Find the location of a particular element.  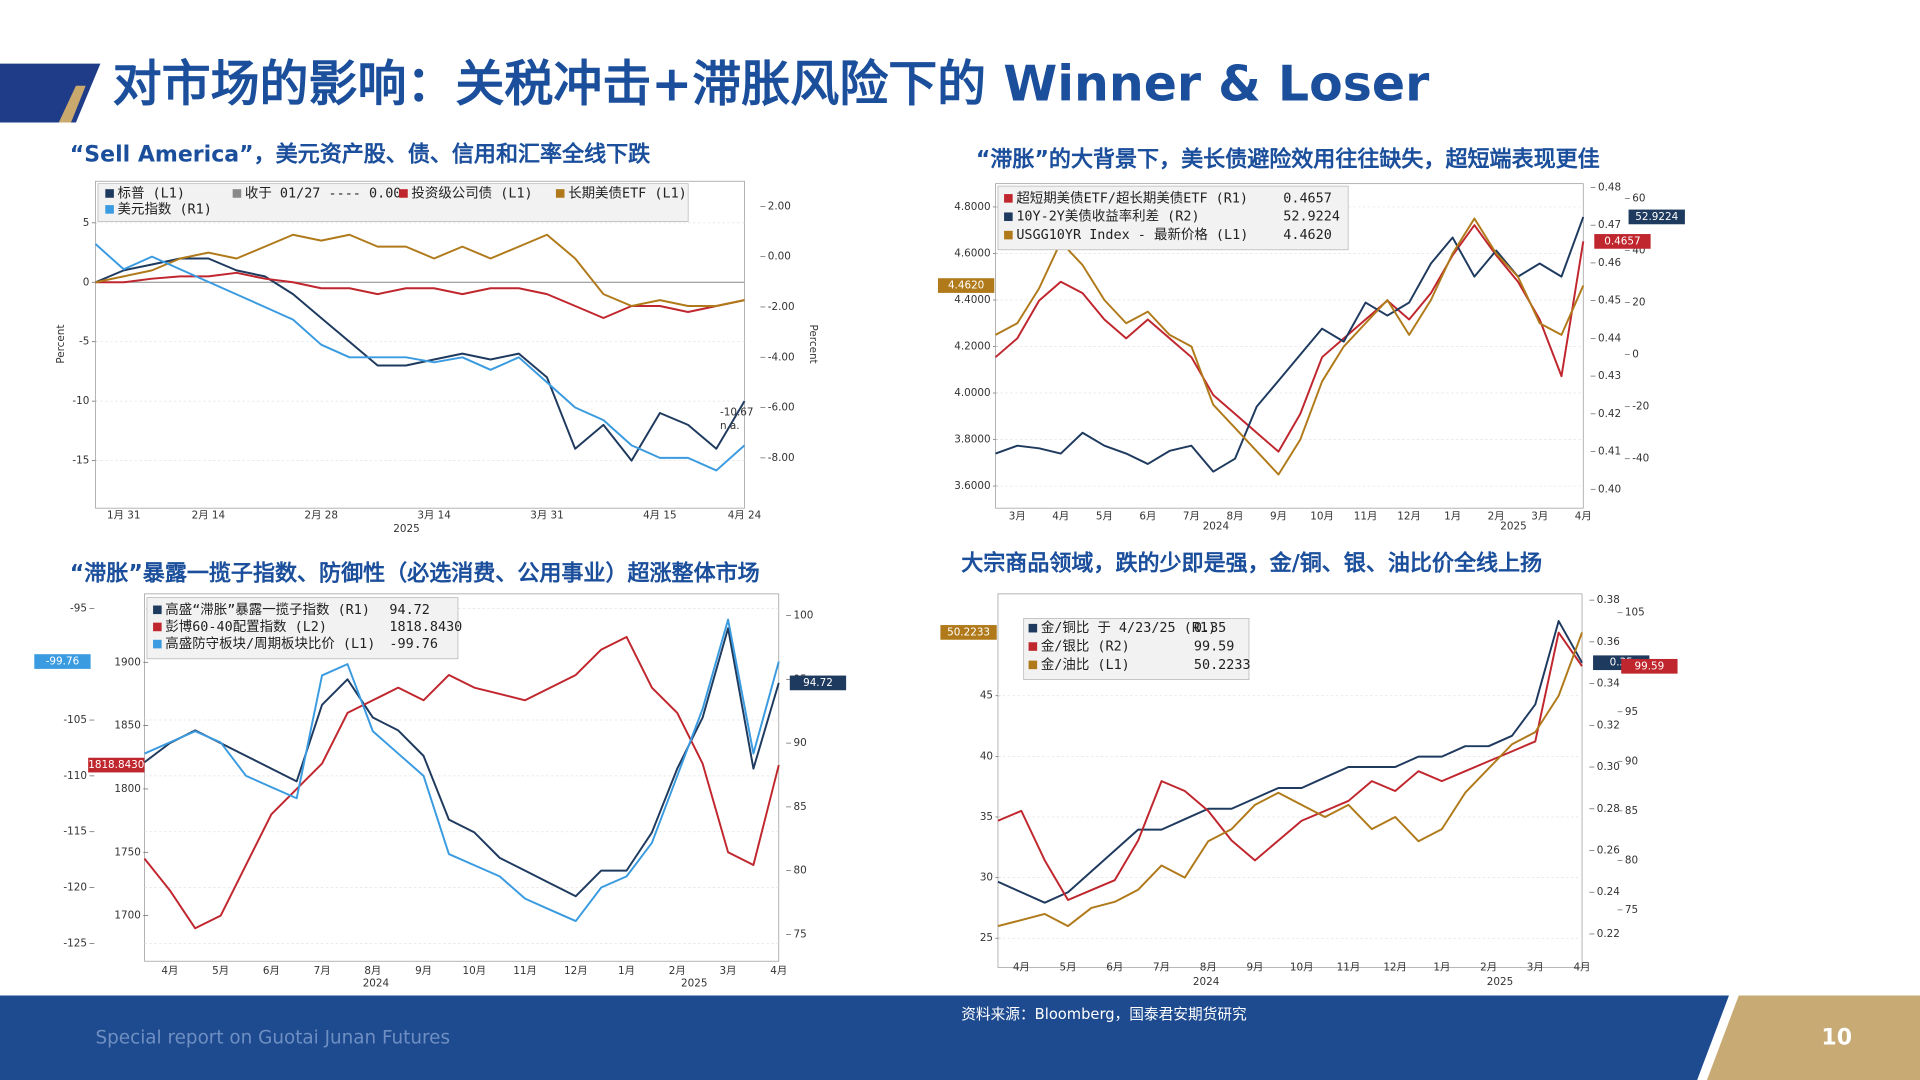

annotation: -10.67 is located at coordinates (737, 413).